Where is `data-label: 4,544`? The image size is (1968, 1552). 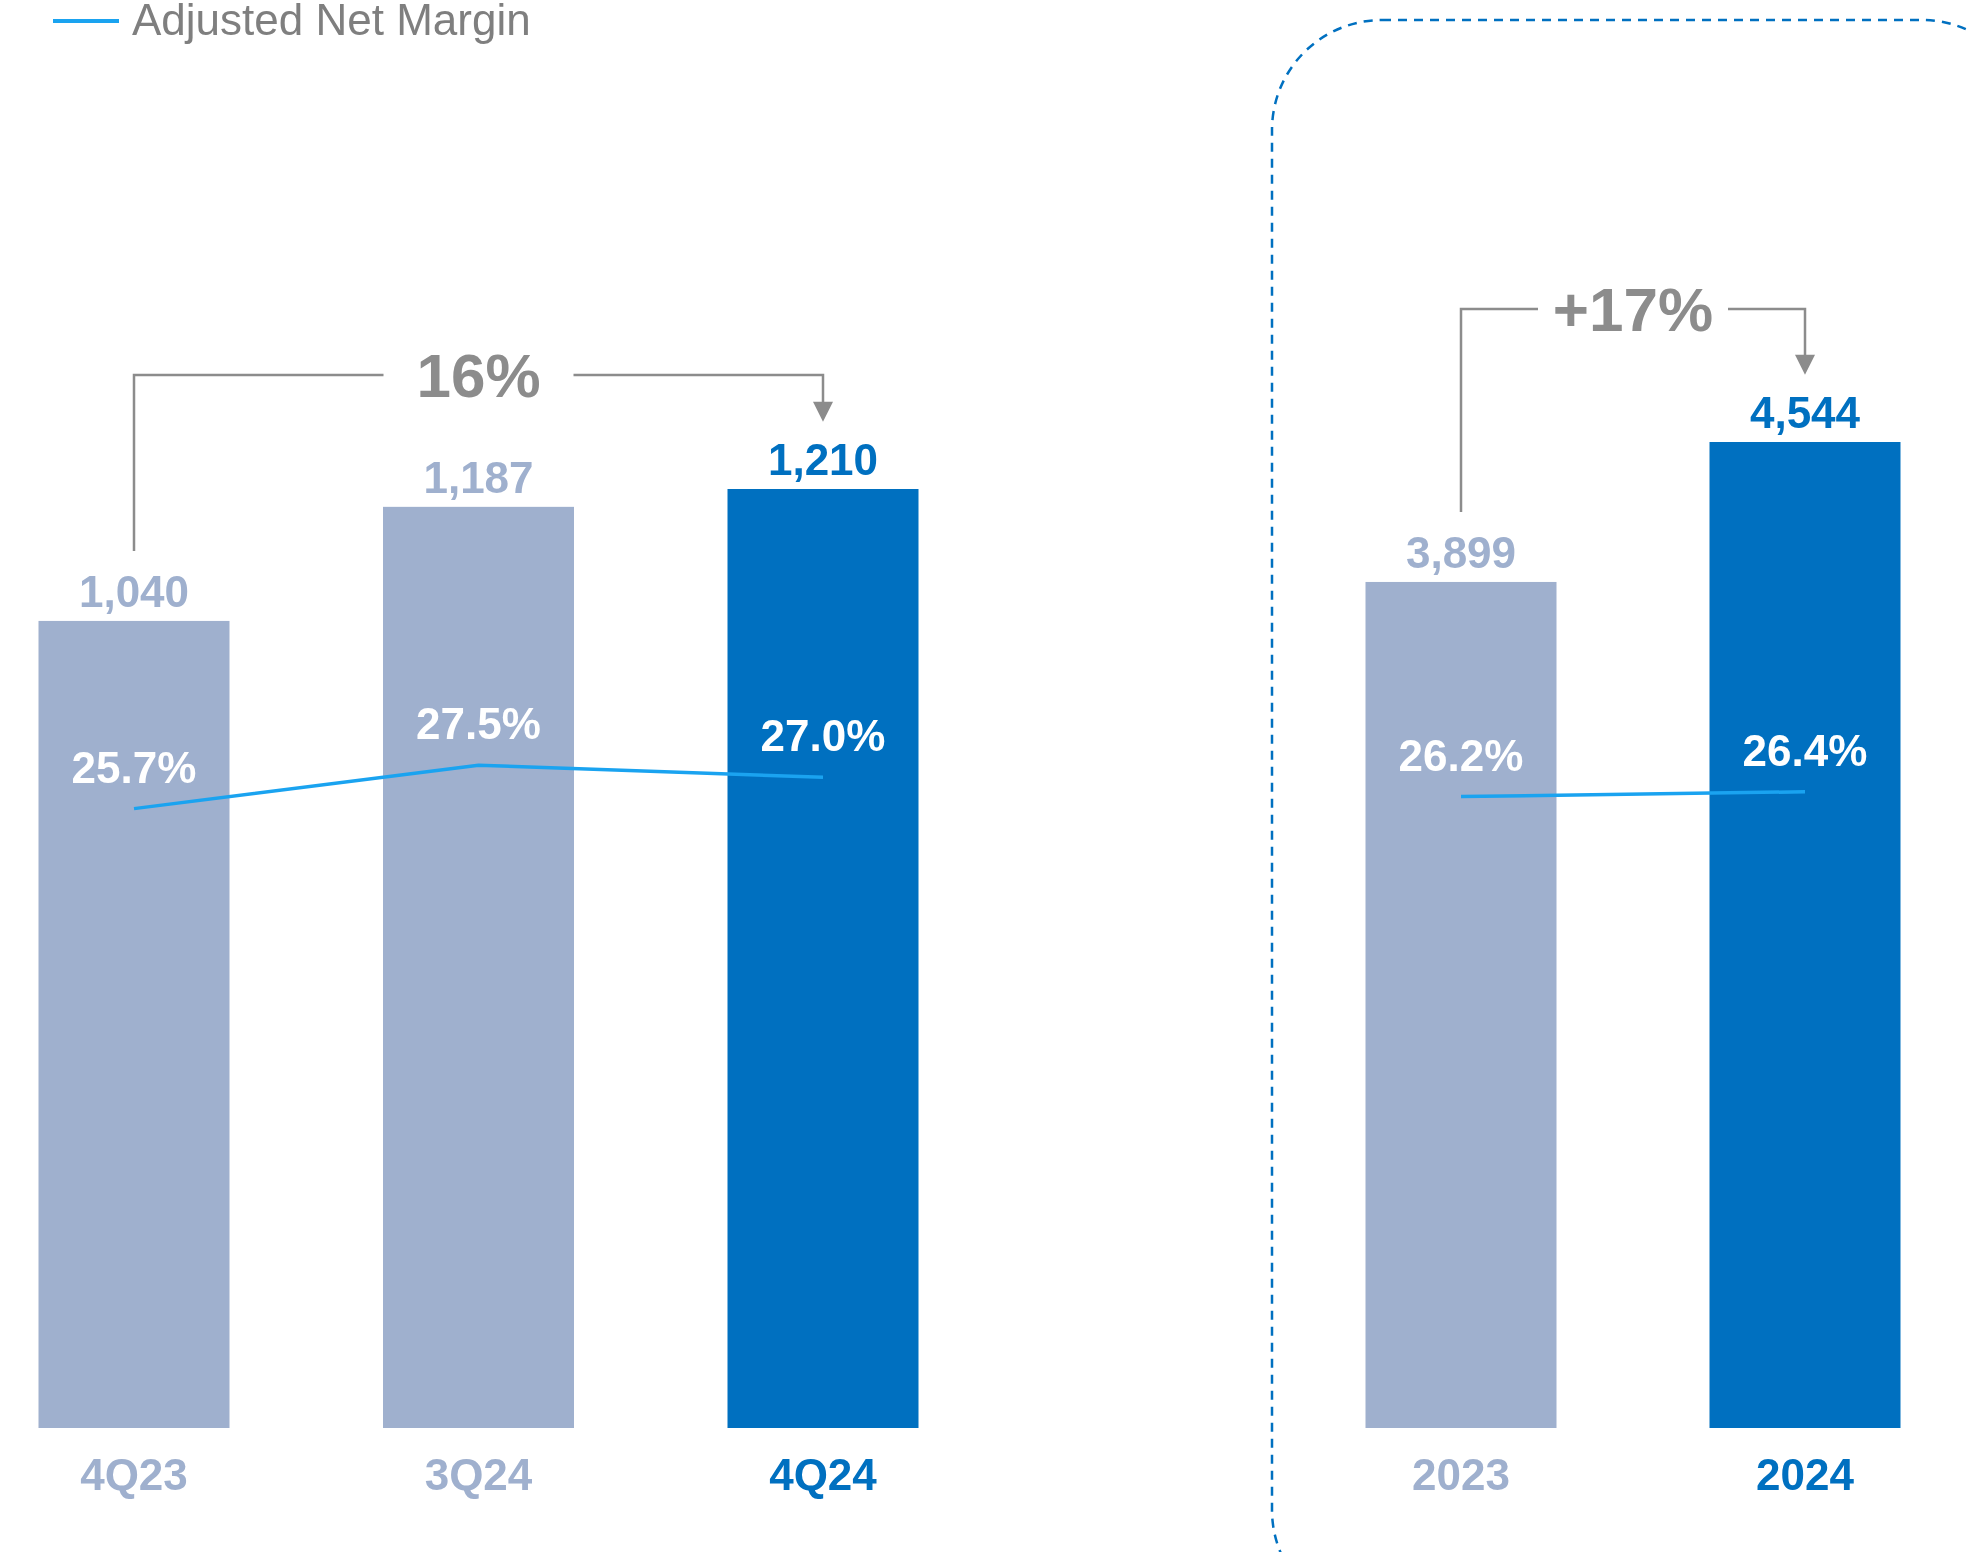 data-label: 4,544 is located at coordinates (1805, 412).